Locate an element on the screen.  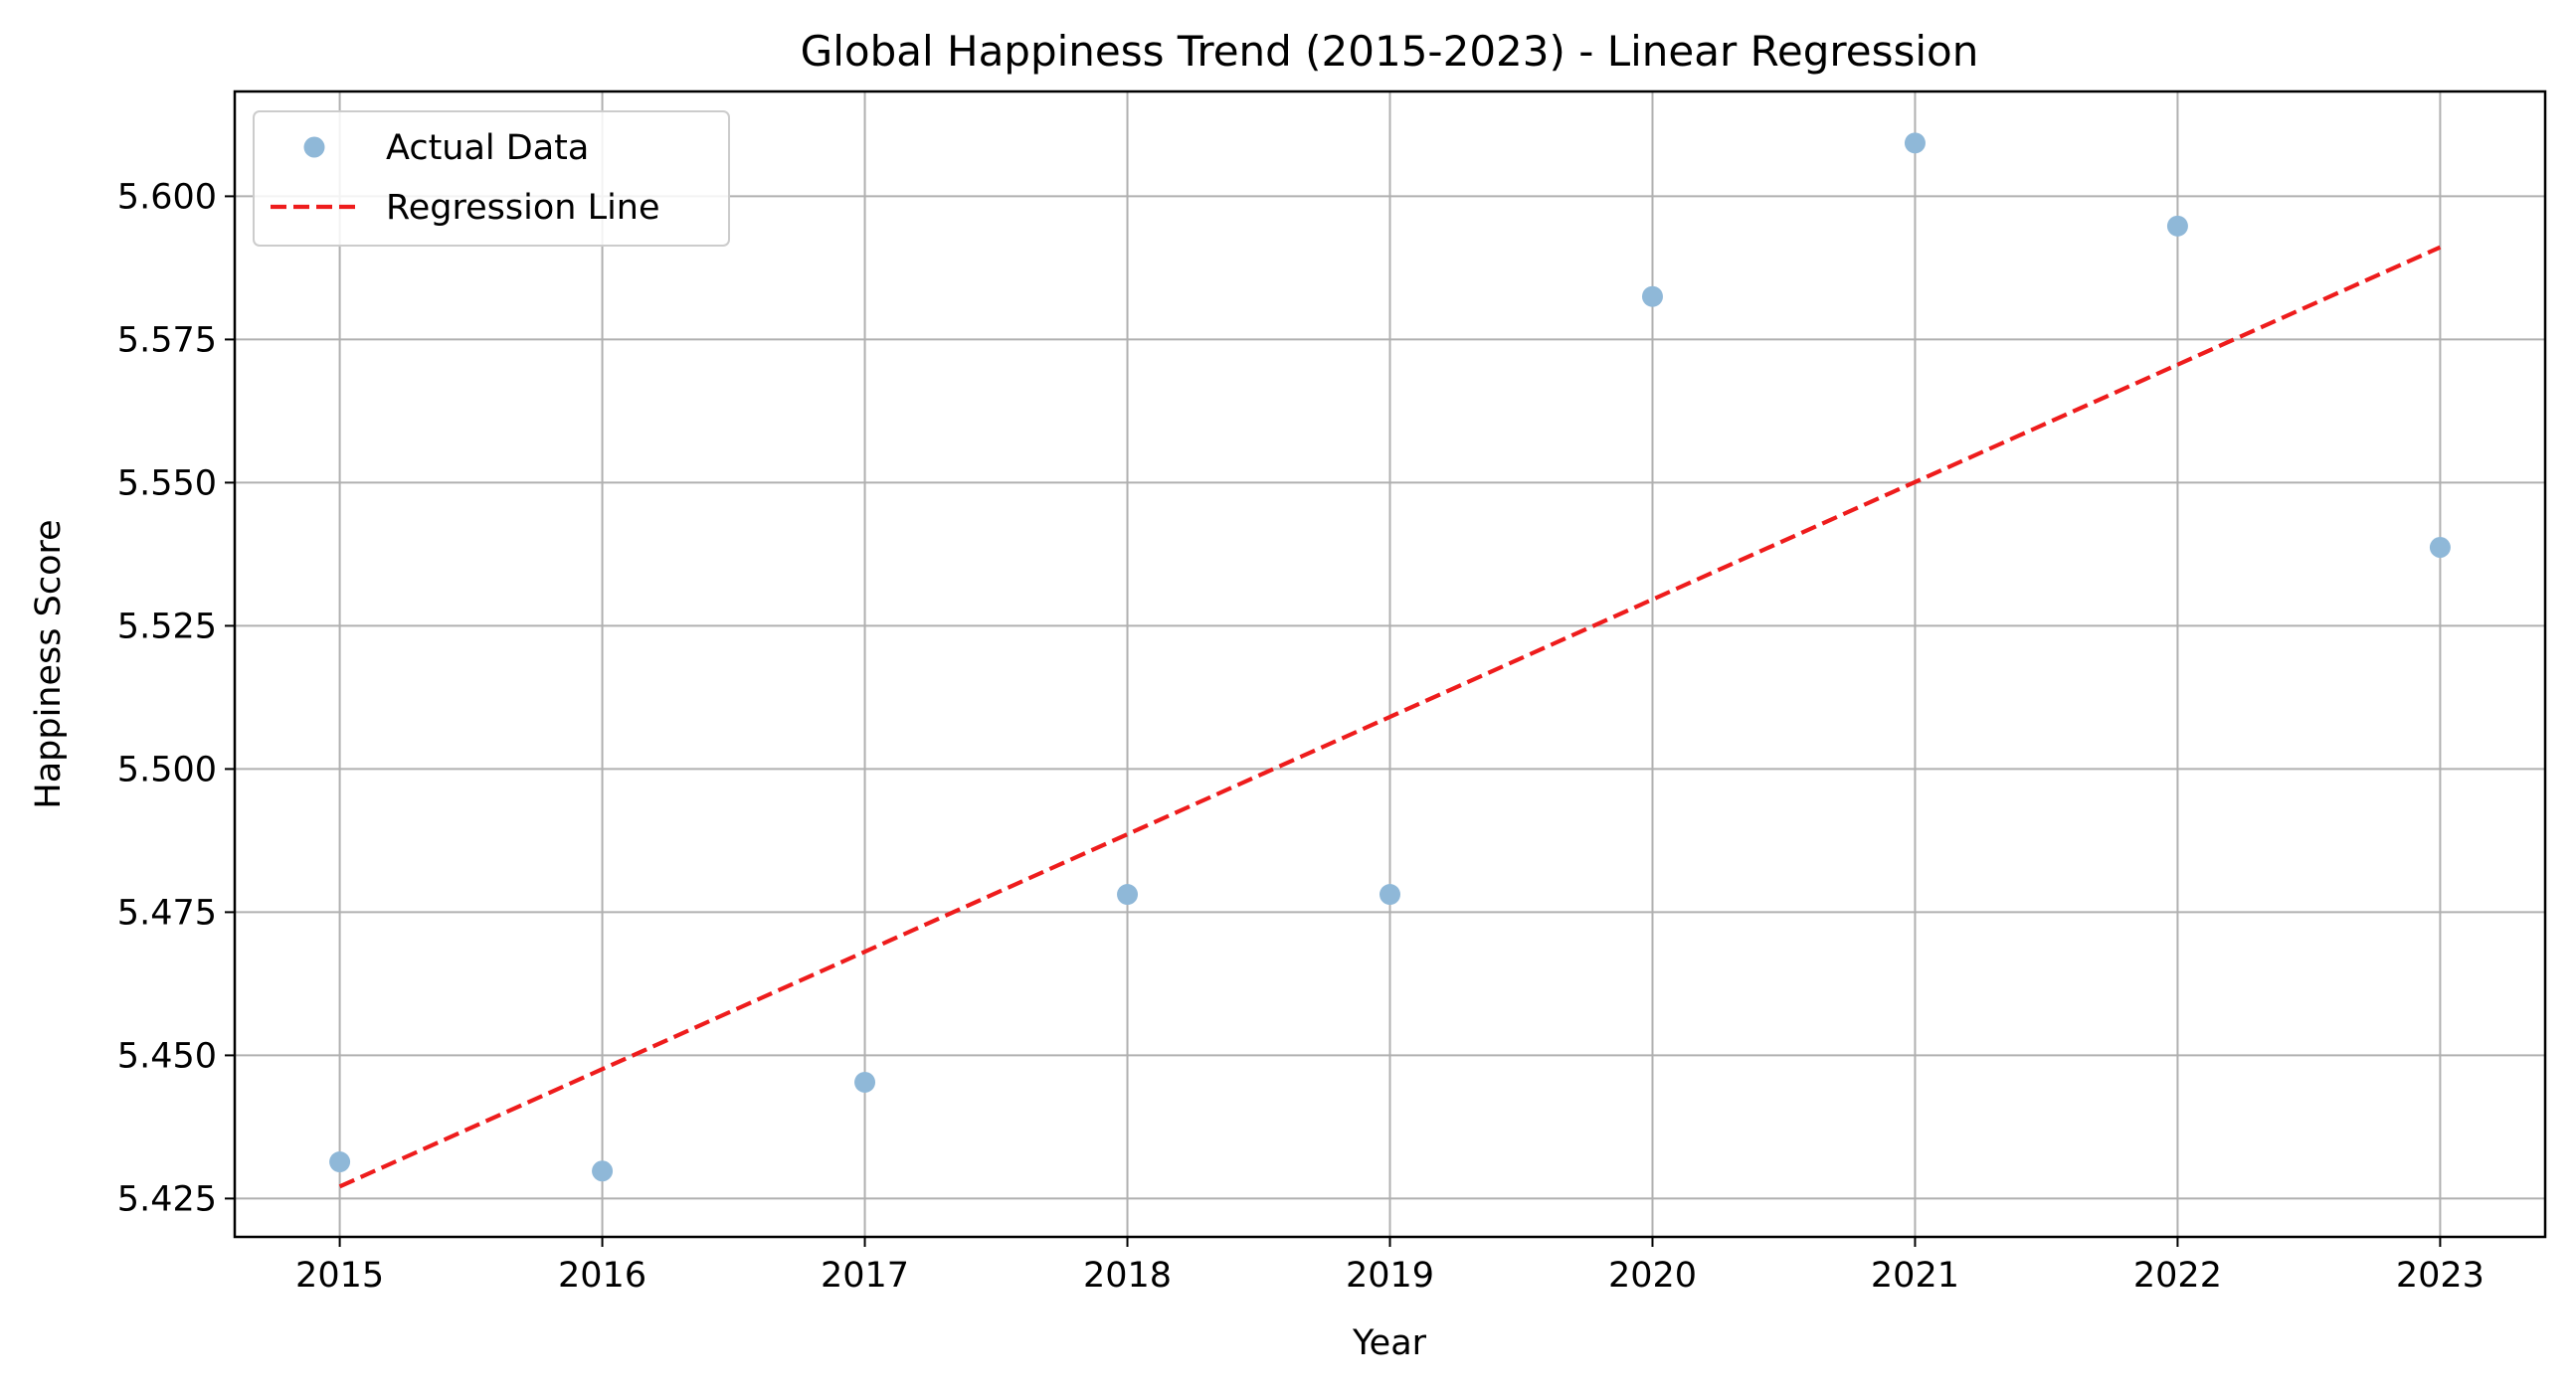
y-axis-title: Happiness Score is located at coordinates (49, 663).